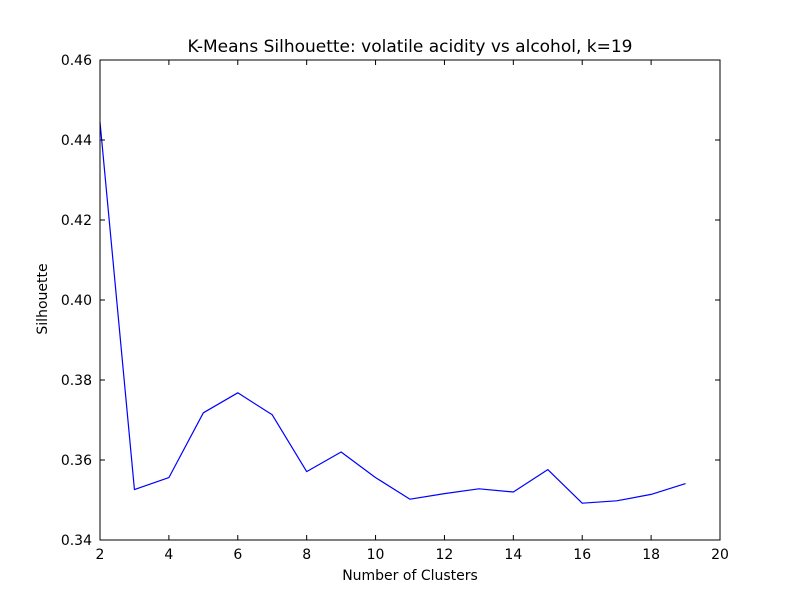  What do you see at coordinates (100, 555) in the screenshot?
I see `x-tick-label: 2` at bounding box center [100, 555].